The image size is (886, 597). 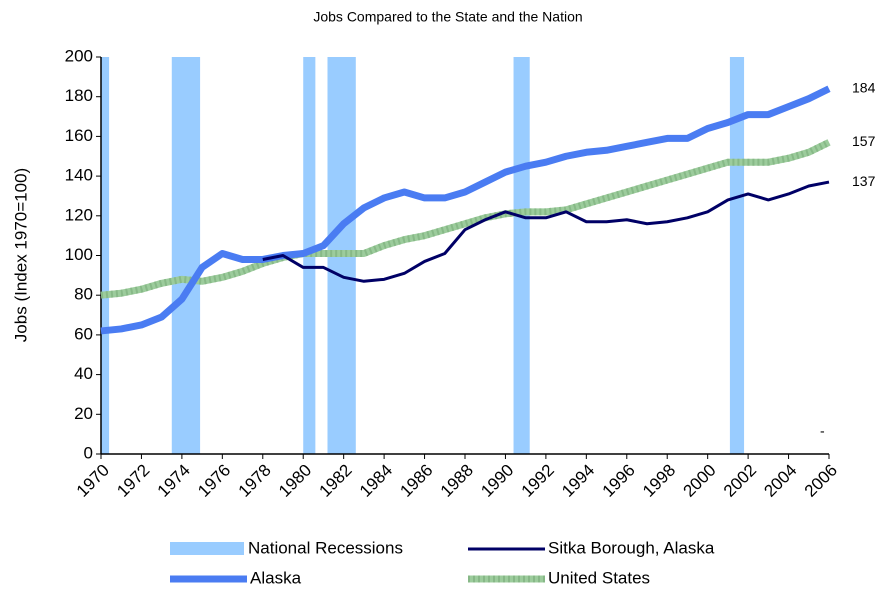 What do you see at coordinates (631, 547) in the screenshot?
I see `legend-label: Sitka Borough, Alaska` at bounding box center [631, 547].